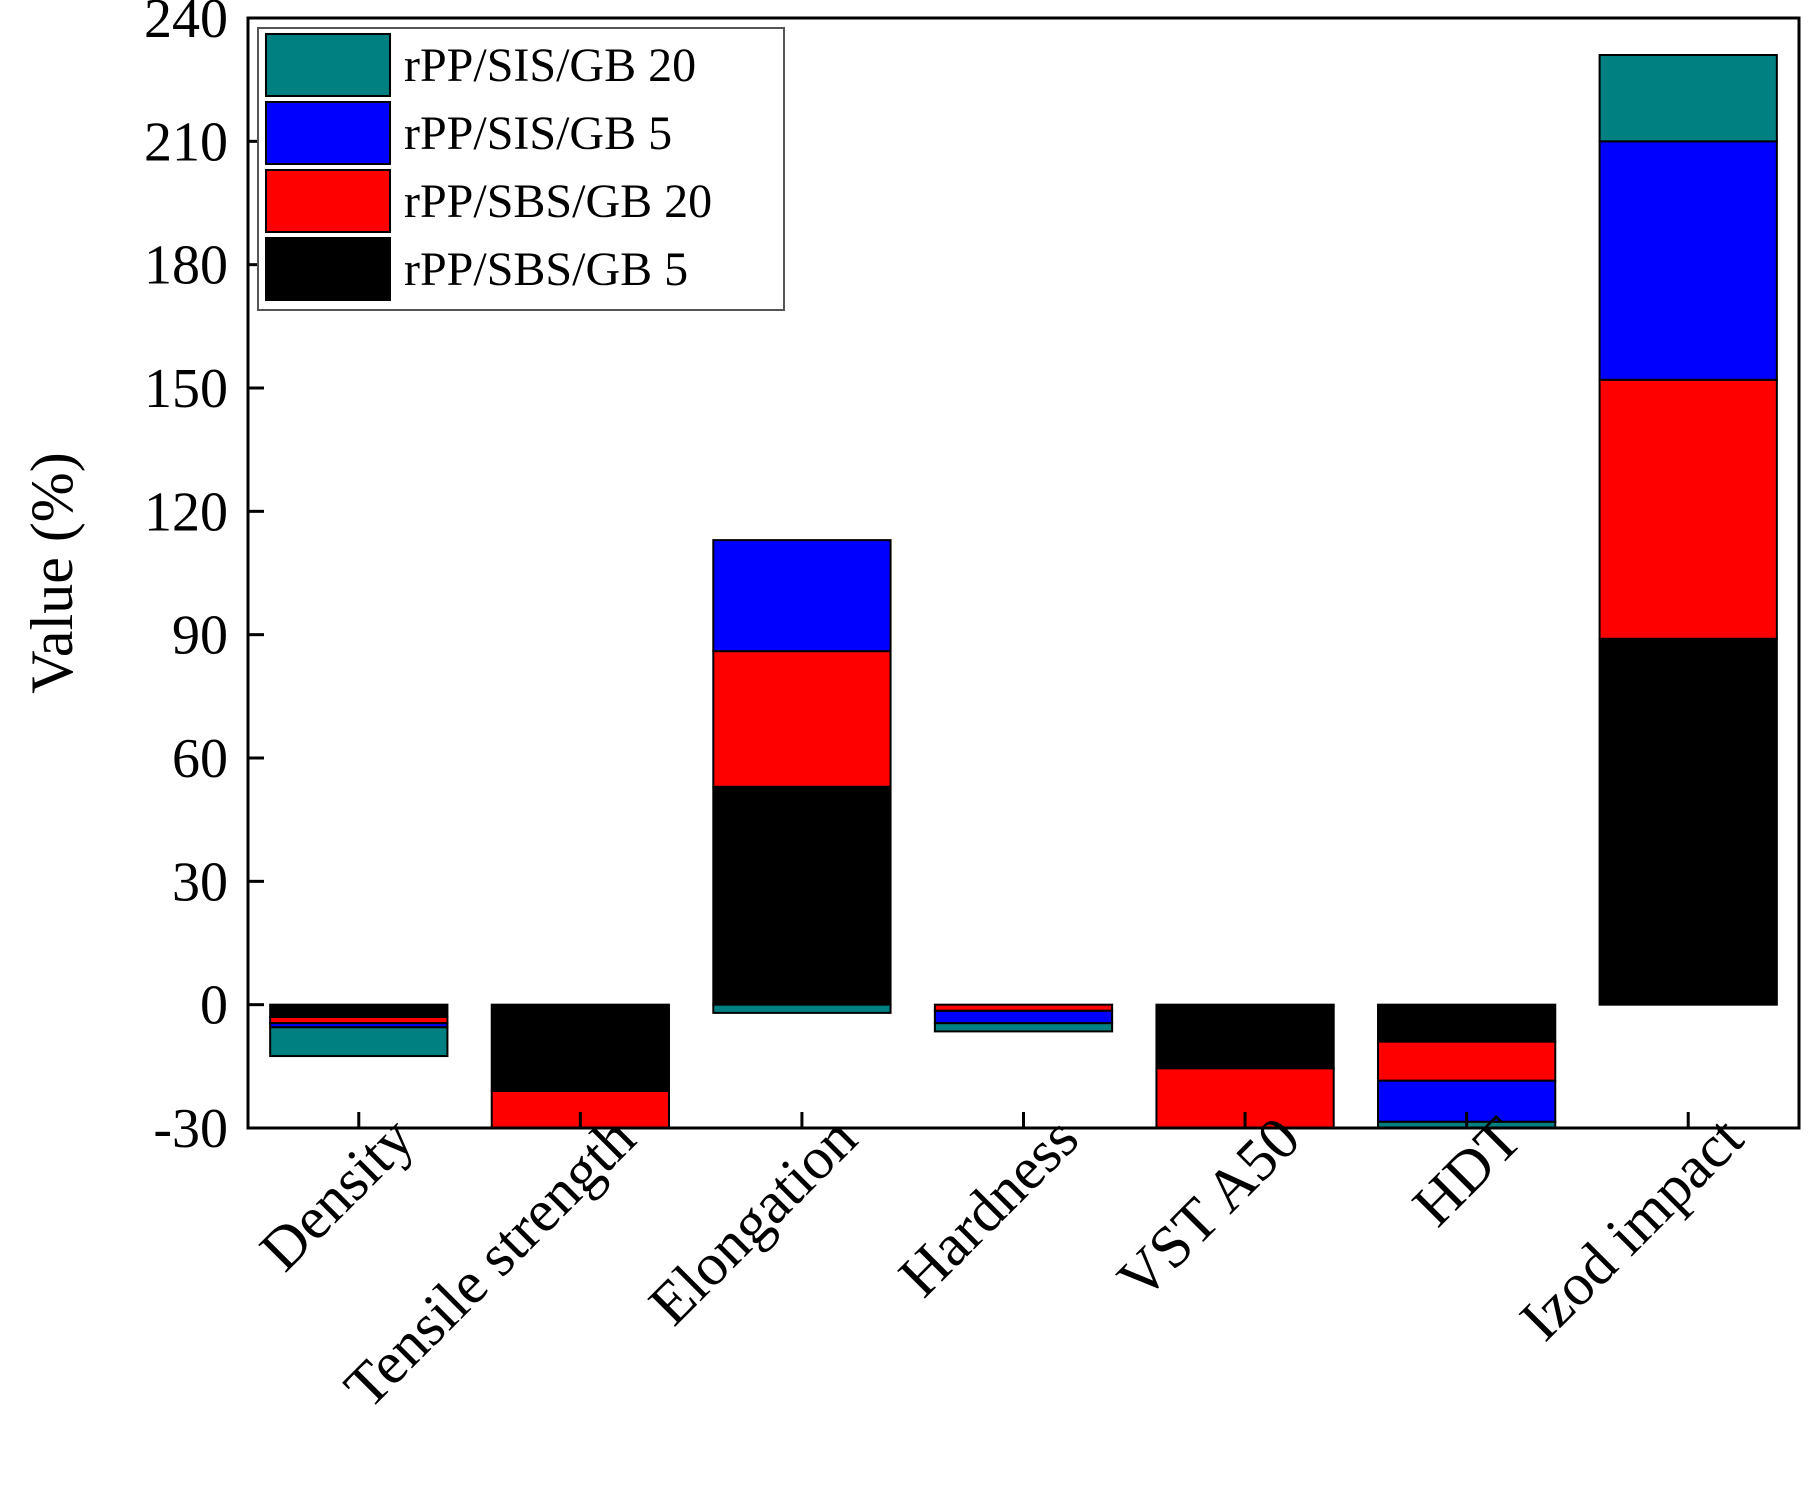  Describe the element at coordinates (186, 389) in the screenshot. I see `y-tick-label: 150` at that location.